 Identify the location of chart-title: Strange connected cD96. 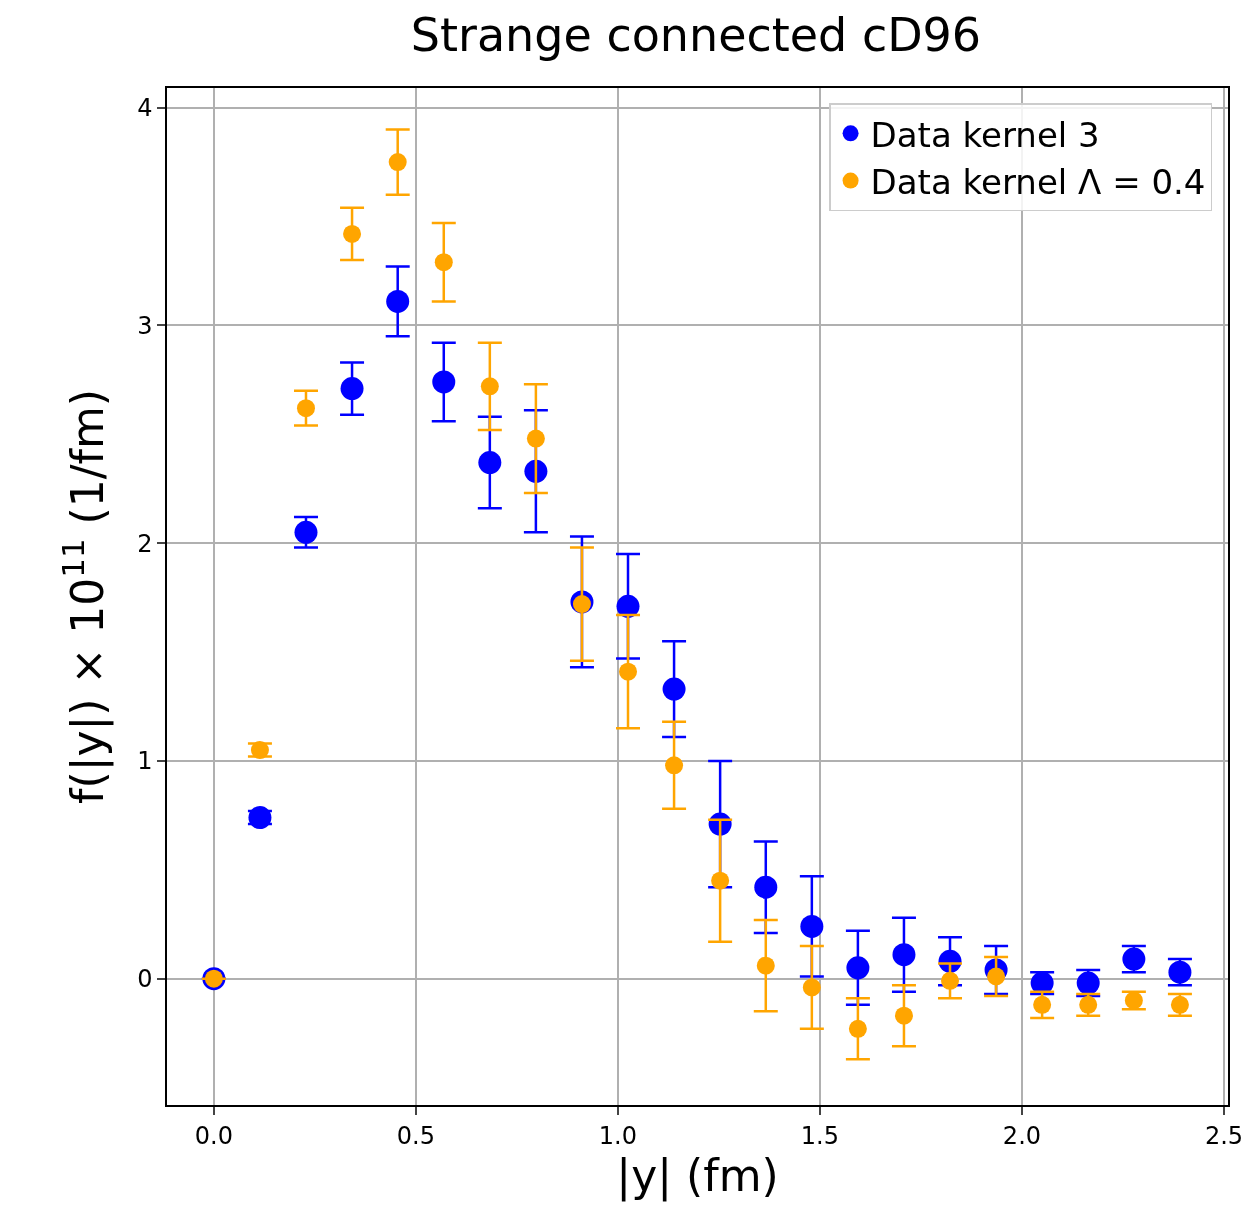
(696, 34).